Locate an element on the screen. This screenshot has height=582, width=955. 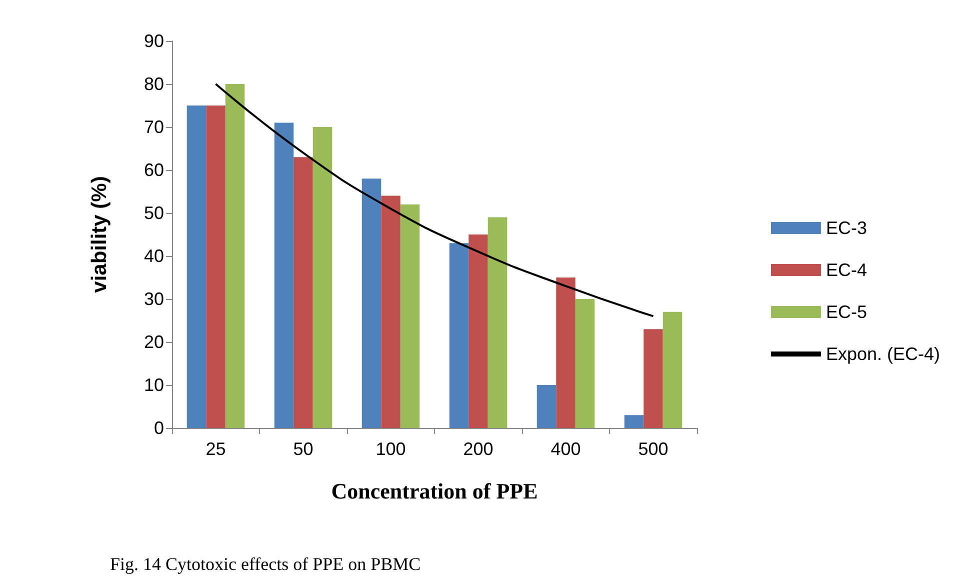
legend-label: Expon. (EC-4) is located at coordinates (883, 354).